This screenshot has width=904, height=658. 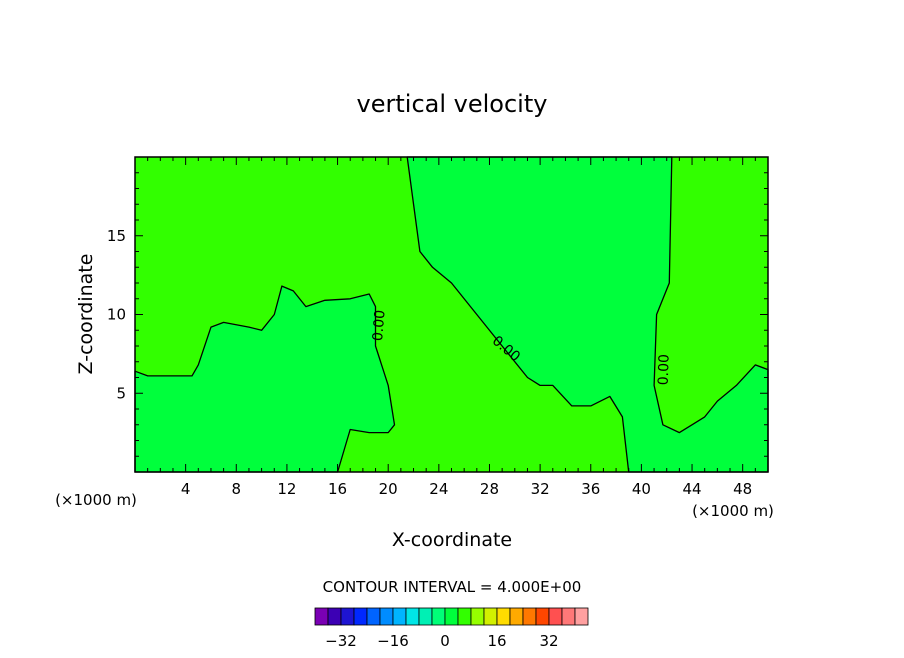 What do you see at coordinates (445, 641) in the screenshot?
I see `colorbar-tick-label: 0` at bounding box center [445, 641].